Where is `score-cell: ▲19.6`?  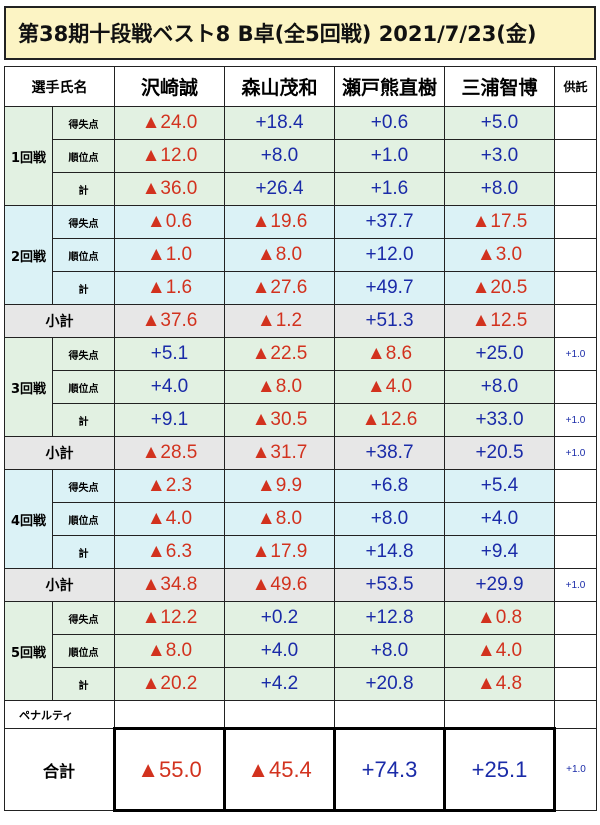
score-cell: ▲19.6 is located at coordinates (279, 222).